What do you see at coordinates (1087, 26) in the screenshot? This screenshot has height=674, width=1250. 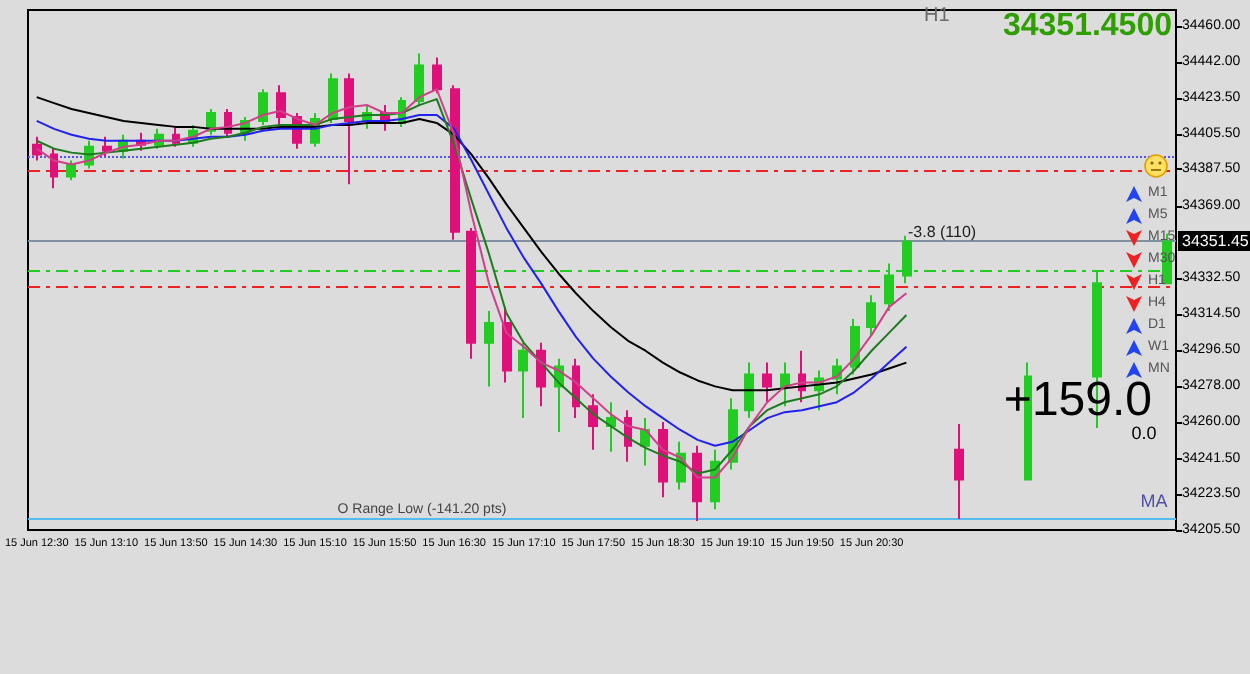 I see `annotation: 34351.4500` at bounding box center [1087, 26].